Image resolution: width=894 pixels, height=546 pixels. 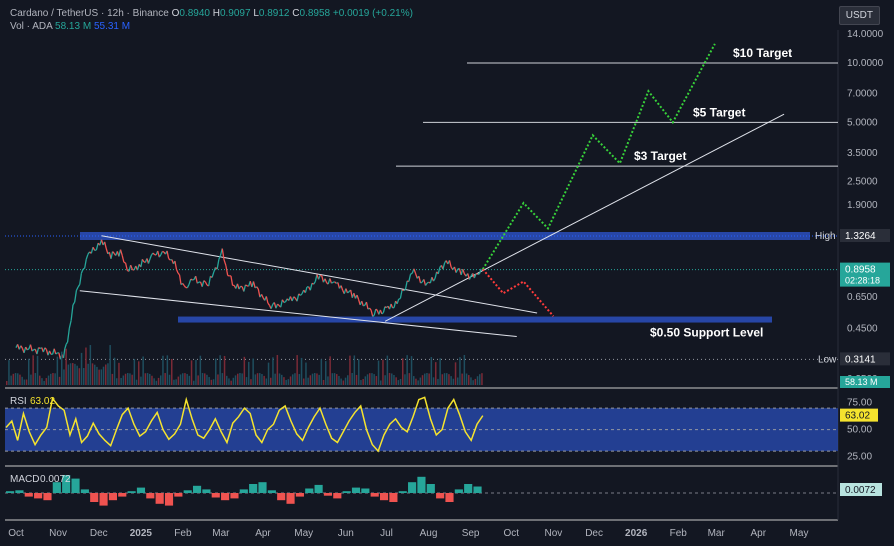 I want to click on time-tick-label: 2026, so click(x=636, y=533).